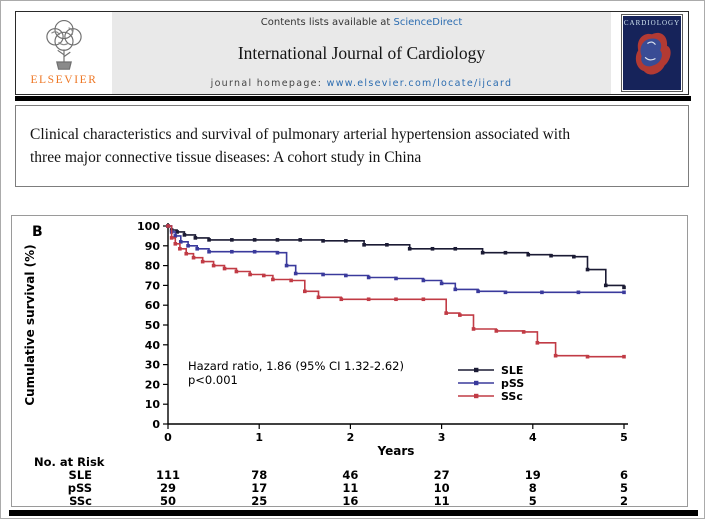 The height and width of the screenshot is (519, 705). Describe the element at coordinates (624, 475) in the screenshot. I see `svg-text: 6` at that location.